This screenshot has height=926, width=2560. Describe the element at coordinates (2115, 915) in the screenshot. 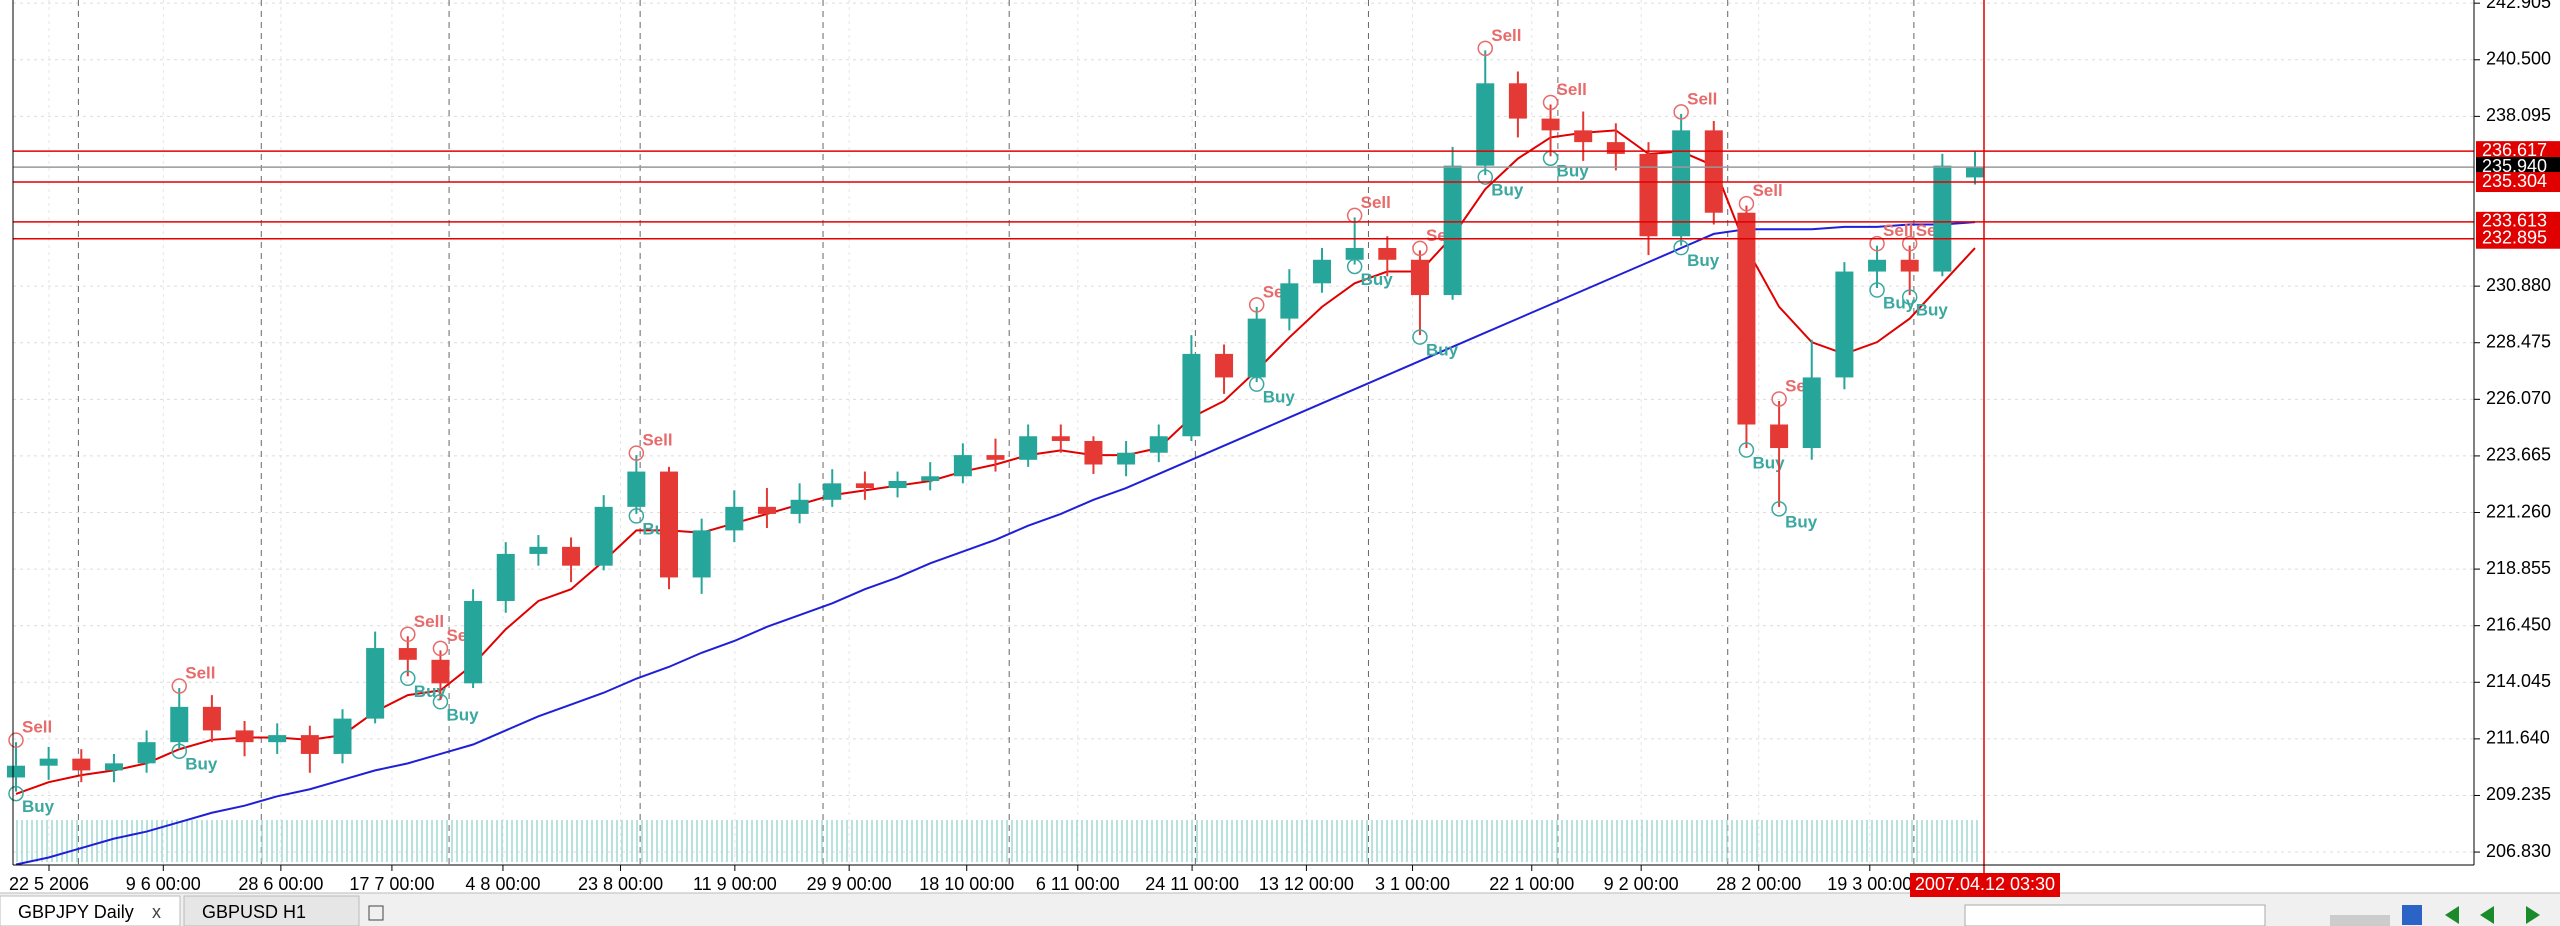

I see `scrollbar` at that location.